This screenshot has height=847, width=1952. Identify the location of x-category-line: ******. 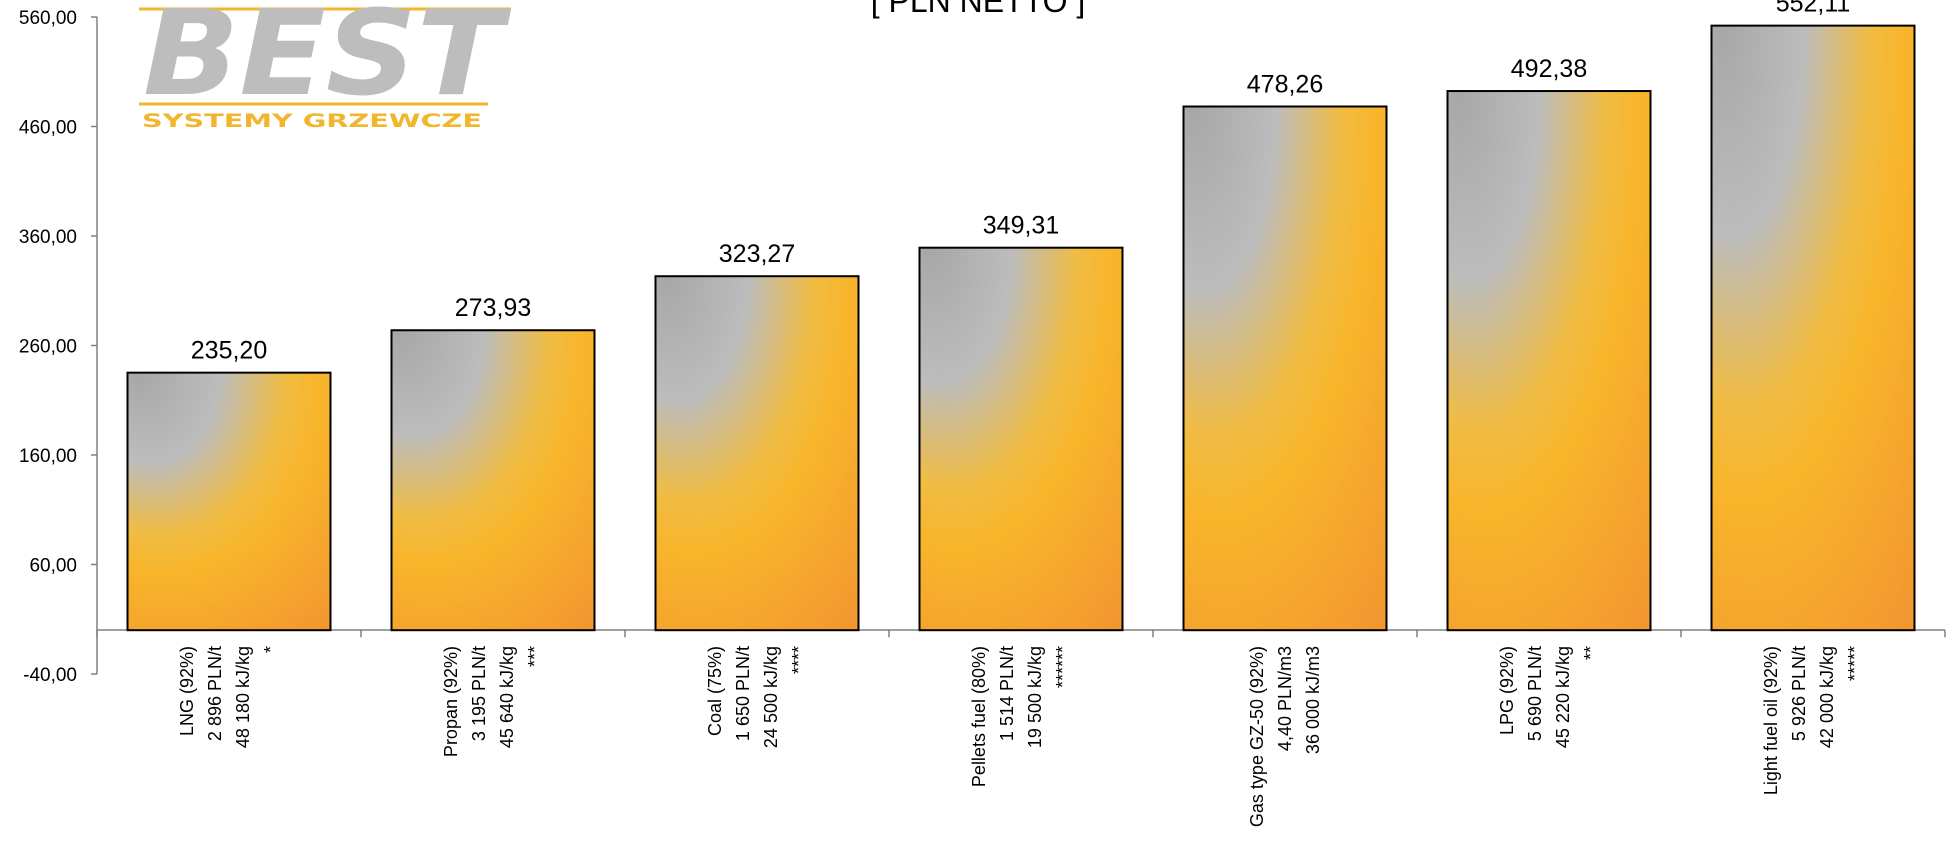
(1063, 667).